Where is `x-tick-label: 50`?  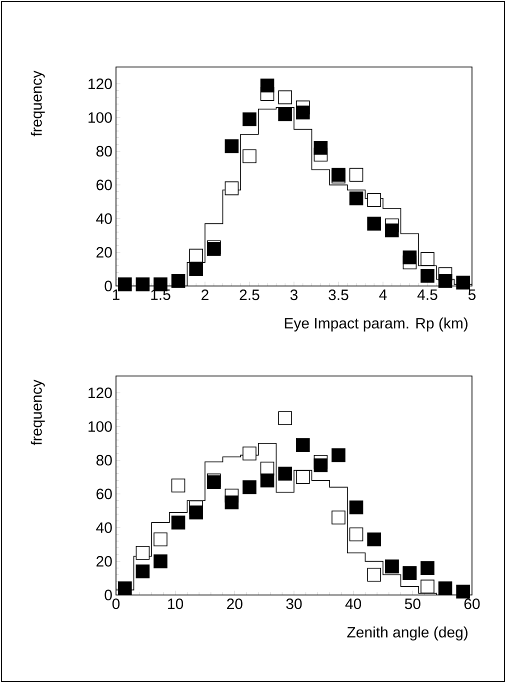 x-tick-label: 50 is located at coordinates (412, 604).